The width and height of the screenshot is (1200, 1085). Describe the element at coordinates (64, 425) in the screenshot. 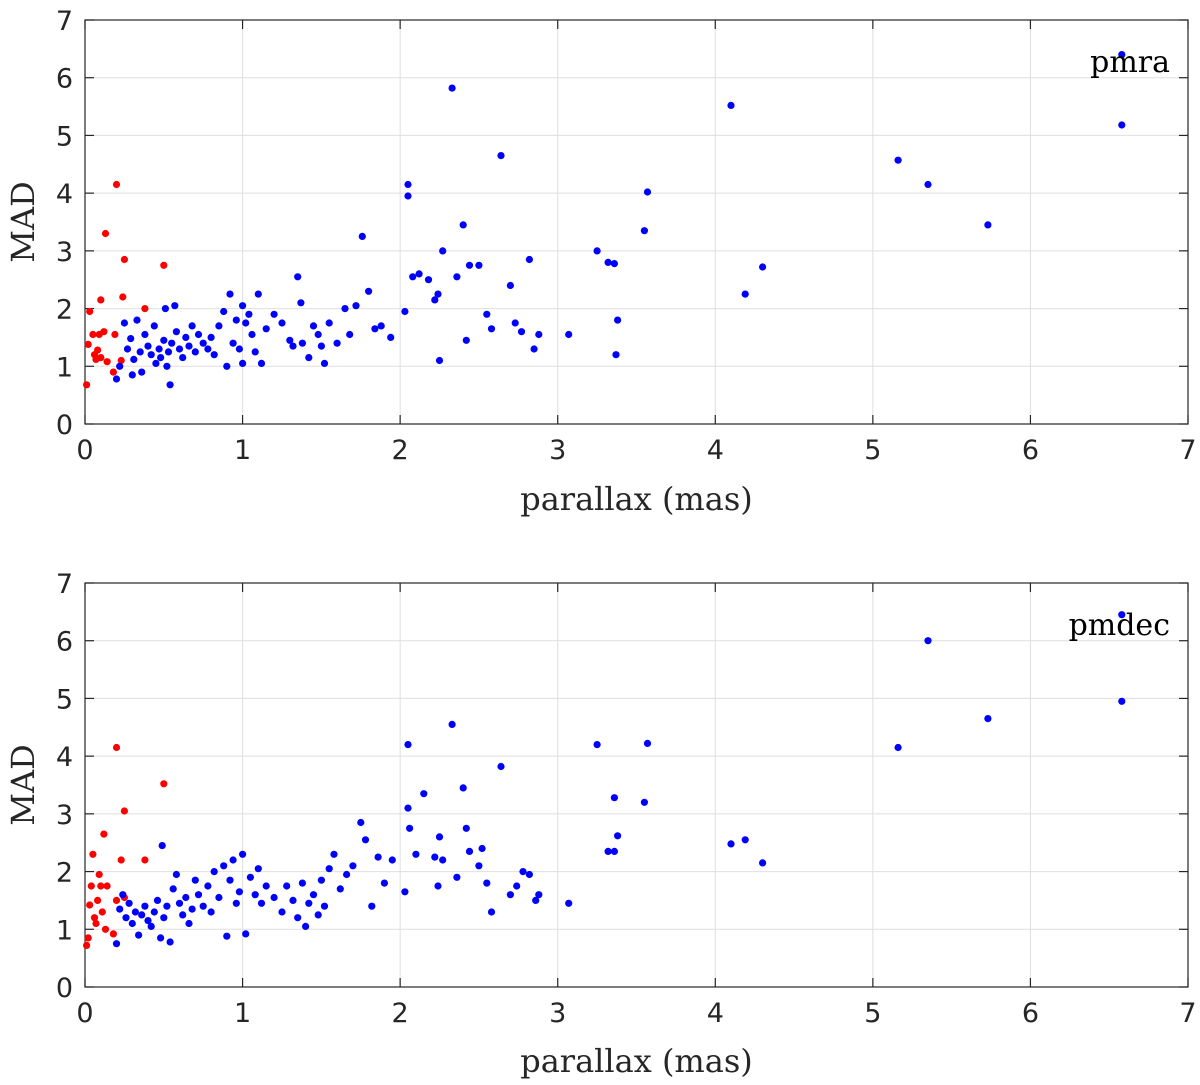

I see `y-tick-label-pmra: 0` at that location.